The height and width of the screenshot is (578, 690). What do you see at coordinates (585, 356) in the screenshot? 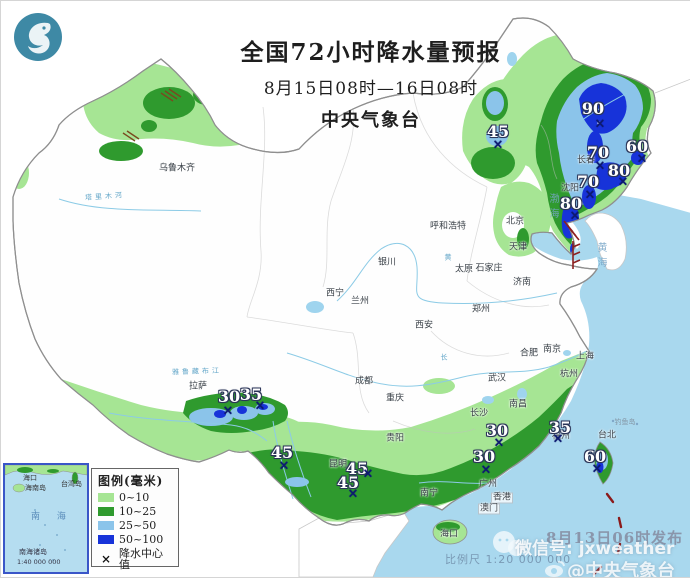
I see `city-label: 上海` at bounding box center [585, 356].